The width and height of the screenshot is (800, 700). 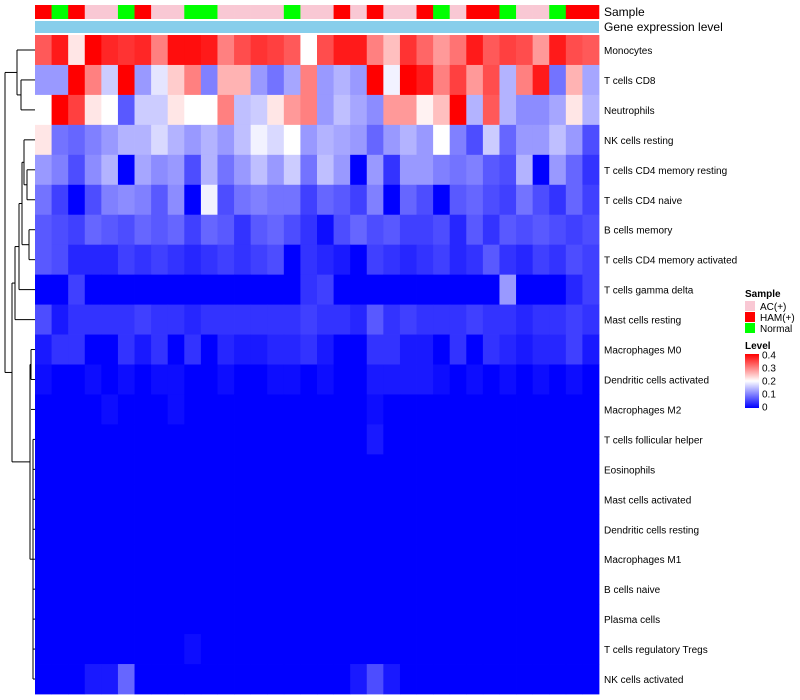 I want to click on row-label: Mast cells resting, so click(x=642, y=321).